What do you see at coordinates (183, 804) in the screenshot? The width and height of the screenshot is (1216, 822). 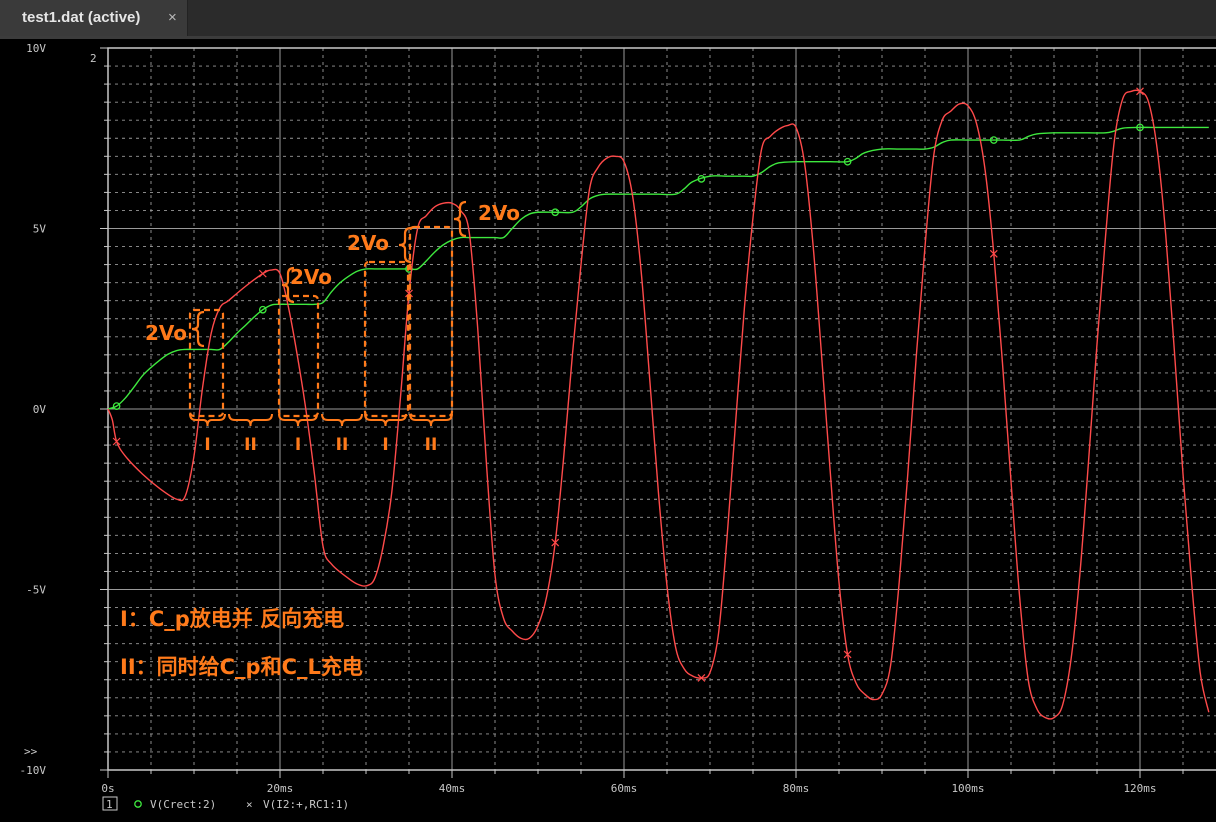 I see `legend-trace-crect: V(Crect:2)` at bounding box center [183, 804].